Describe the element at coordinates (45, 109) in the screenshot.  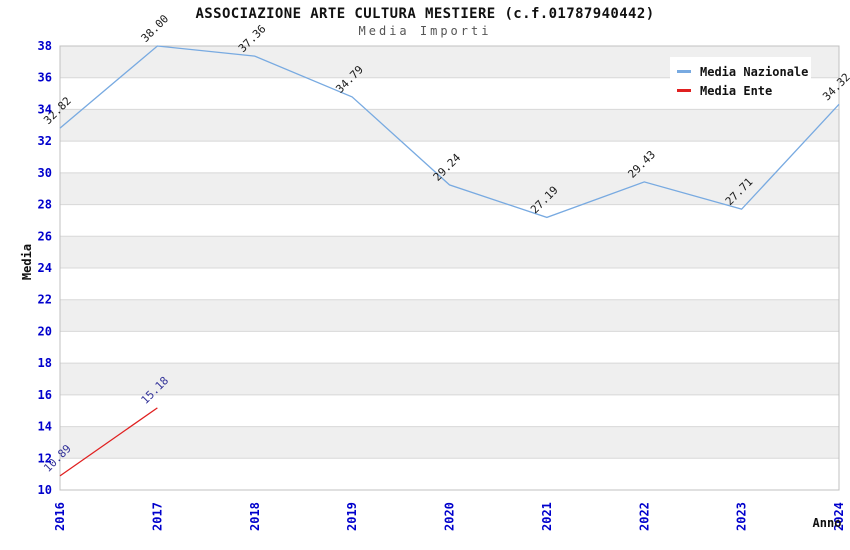
I see `y-tick-label: 34` at that location.